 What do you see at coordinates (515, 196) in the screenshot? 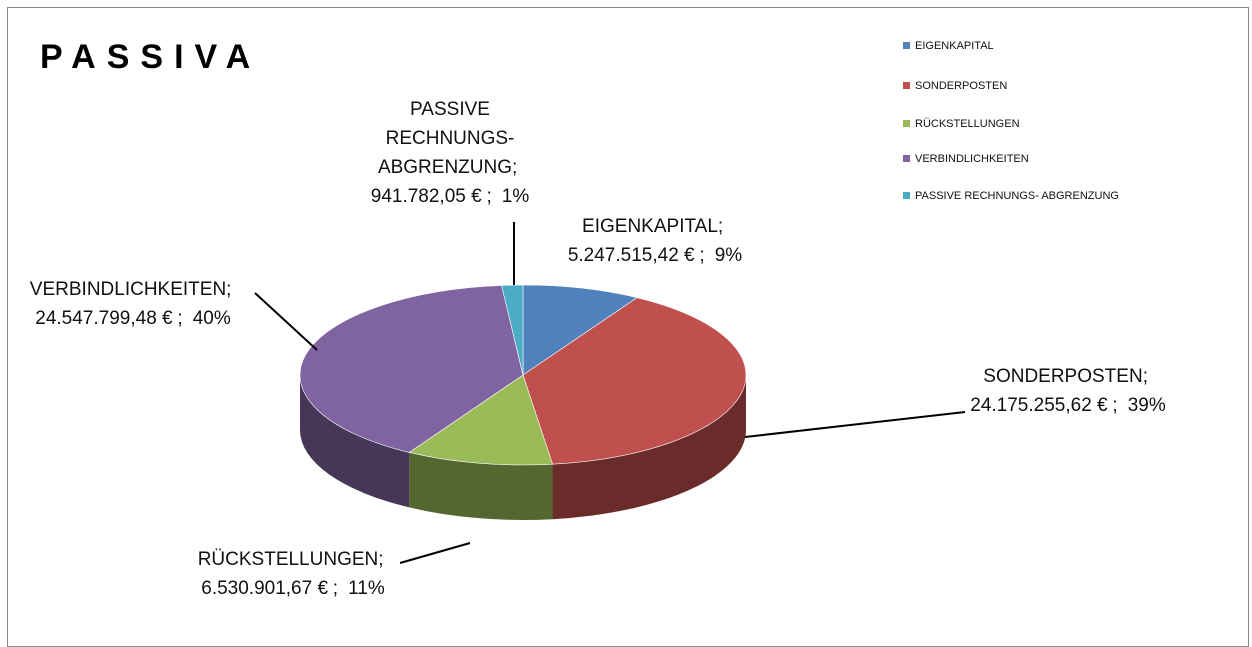
I see `label-percent: 1%` at bounding box center [515, 196].